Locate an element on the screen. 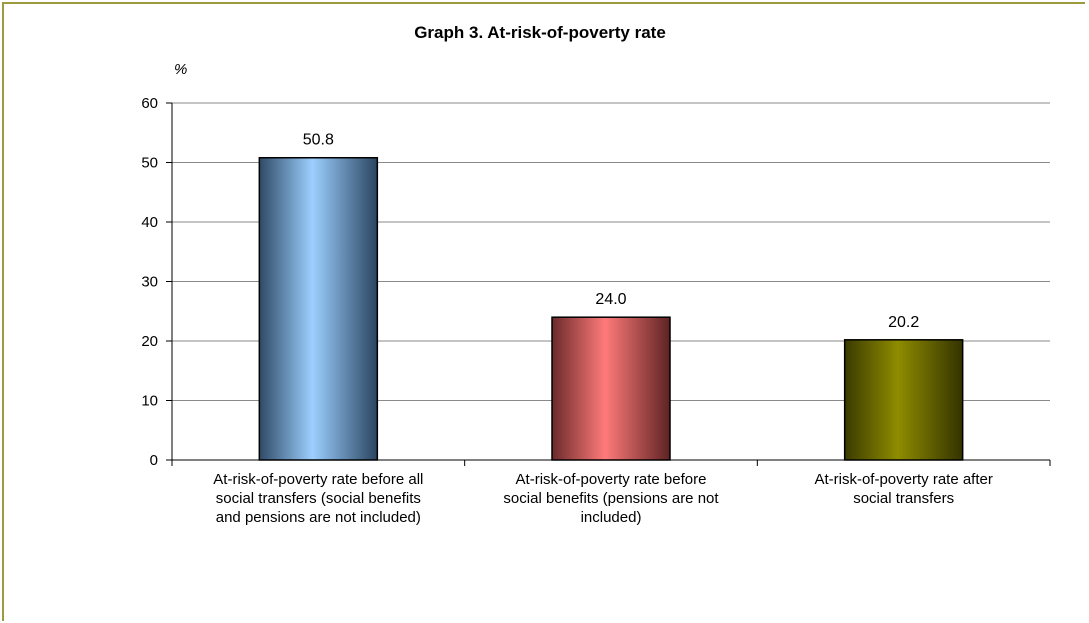 This screenshot has width=1089, height=623. x-category-label-line: At-risk-of-poverty rate after is located at coordinates (903, 479).